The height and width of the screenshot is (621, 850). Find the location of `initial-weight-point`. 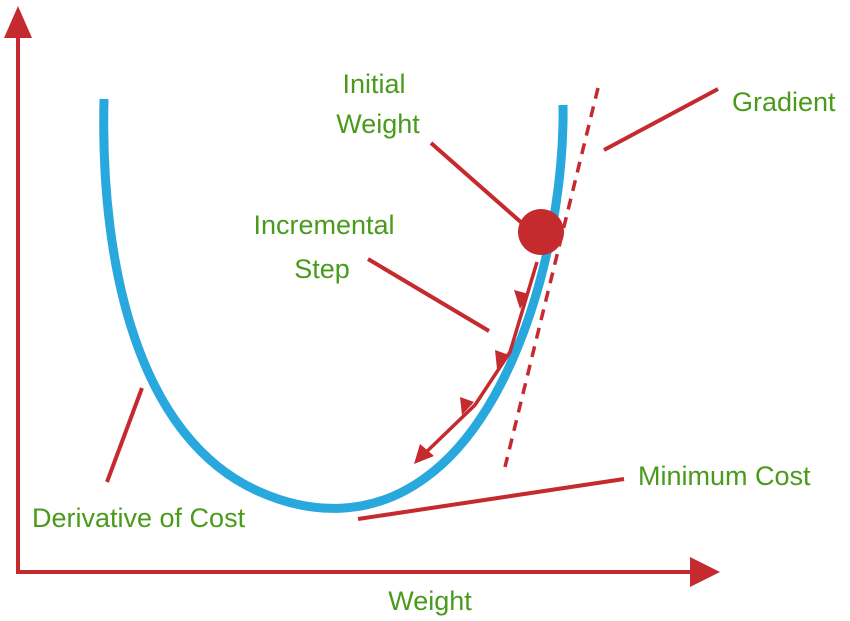

initial-weight-point is located at coordinates (541, 232).